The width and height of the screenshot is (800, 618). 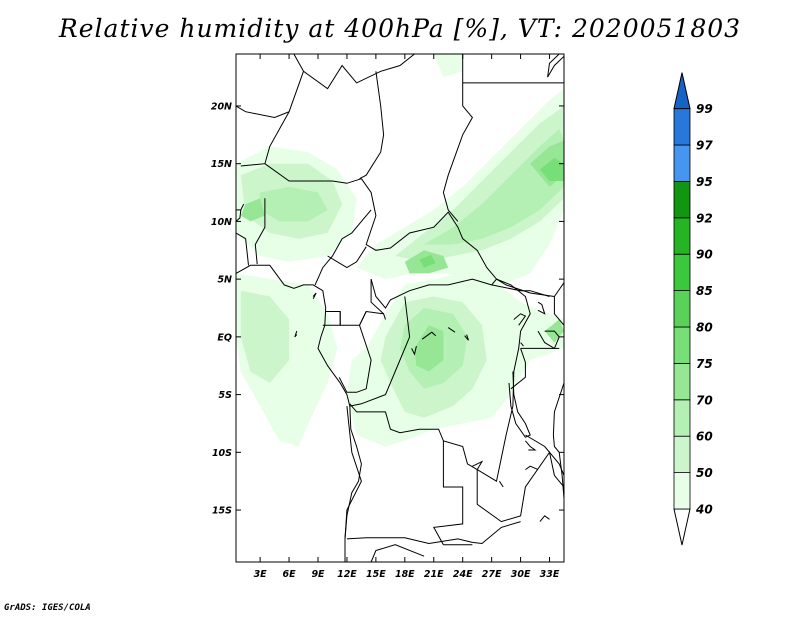 I want to click on colorbar-label: 90, so click(x=704, y=255).